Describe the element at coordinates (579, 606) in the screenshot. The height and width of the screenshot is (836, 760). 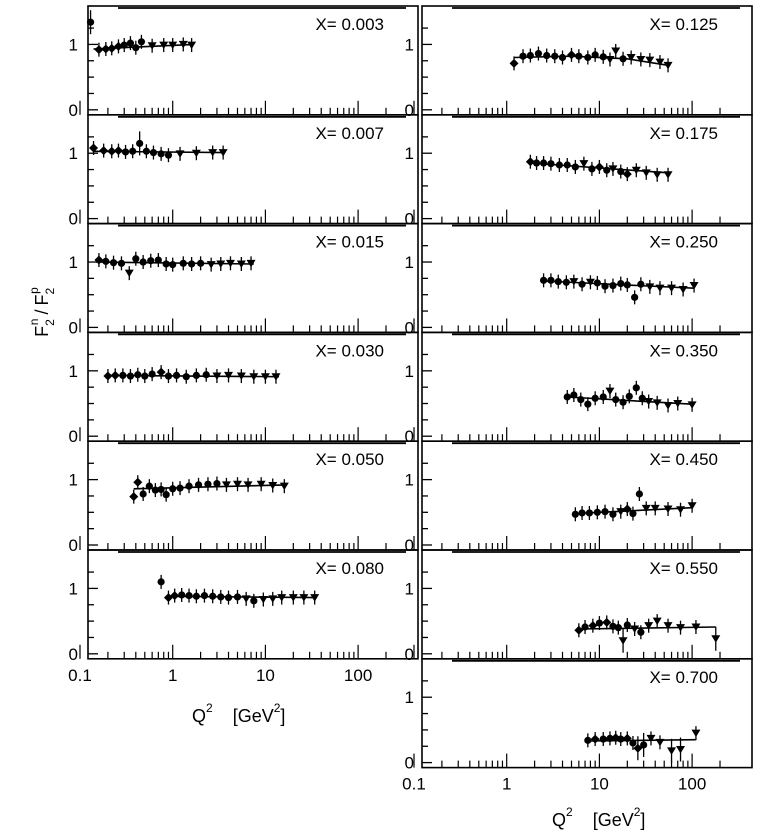
I see `panel-1-5: 0 1 X= 0.550` at that location.